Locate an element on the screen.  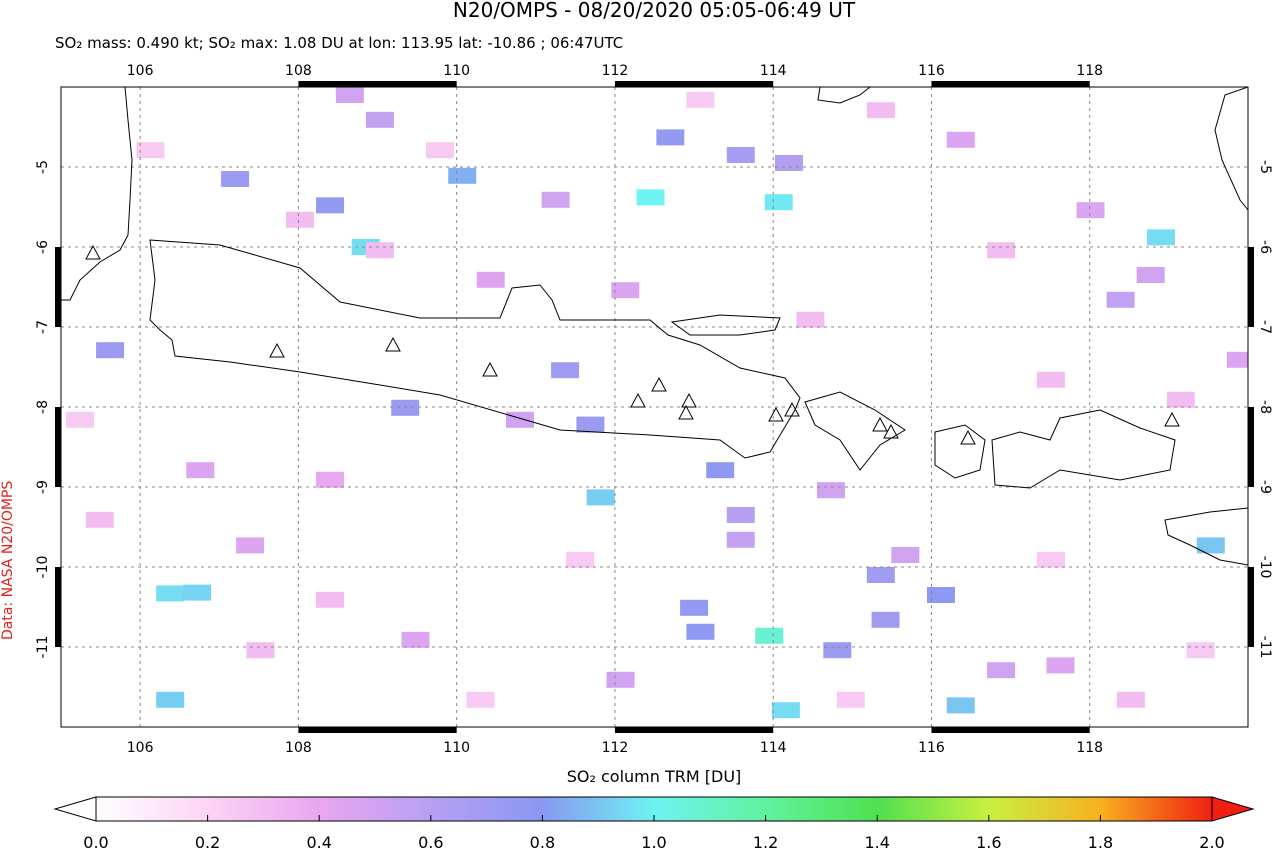
colorbar-label: SO₂ column TRM [DU] is located at coordinates (654, 776).